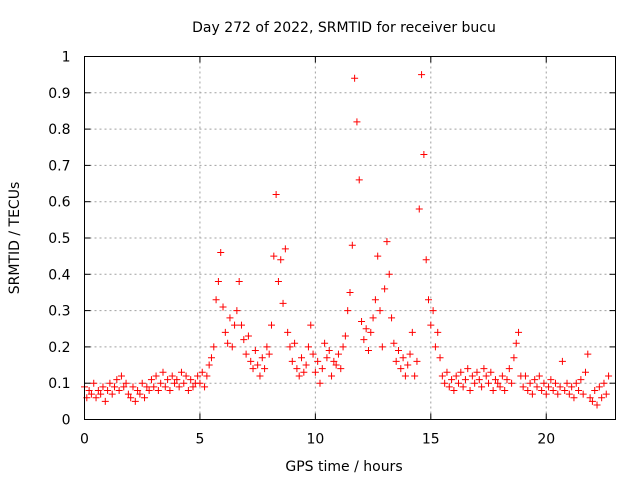 Image resolution: width=640 pixels, height=480 pixels. Describe the element at coordinates (84, 440) in the screenshot. I see `x-tick-label: 0` at that location.